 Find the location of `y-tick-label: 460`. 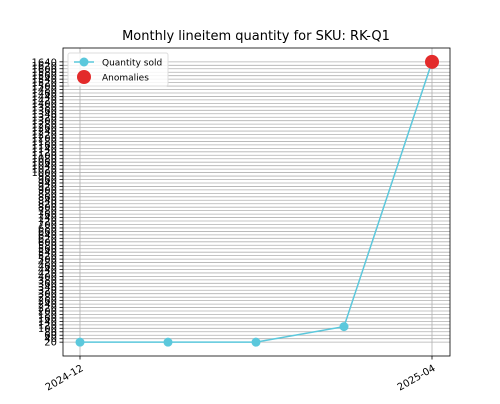

y-tick-label: 460 is located at coordinates (47, 267).